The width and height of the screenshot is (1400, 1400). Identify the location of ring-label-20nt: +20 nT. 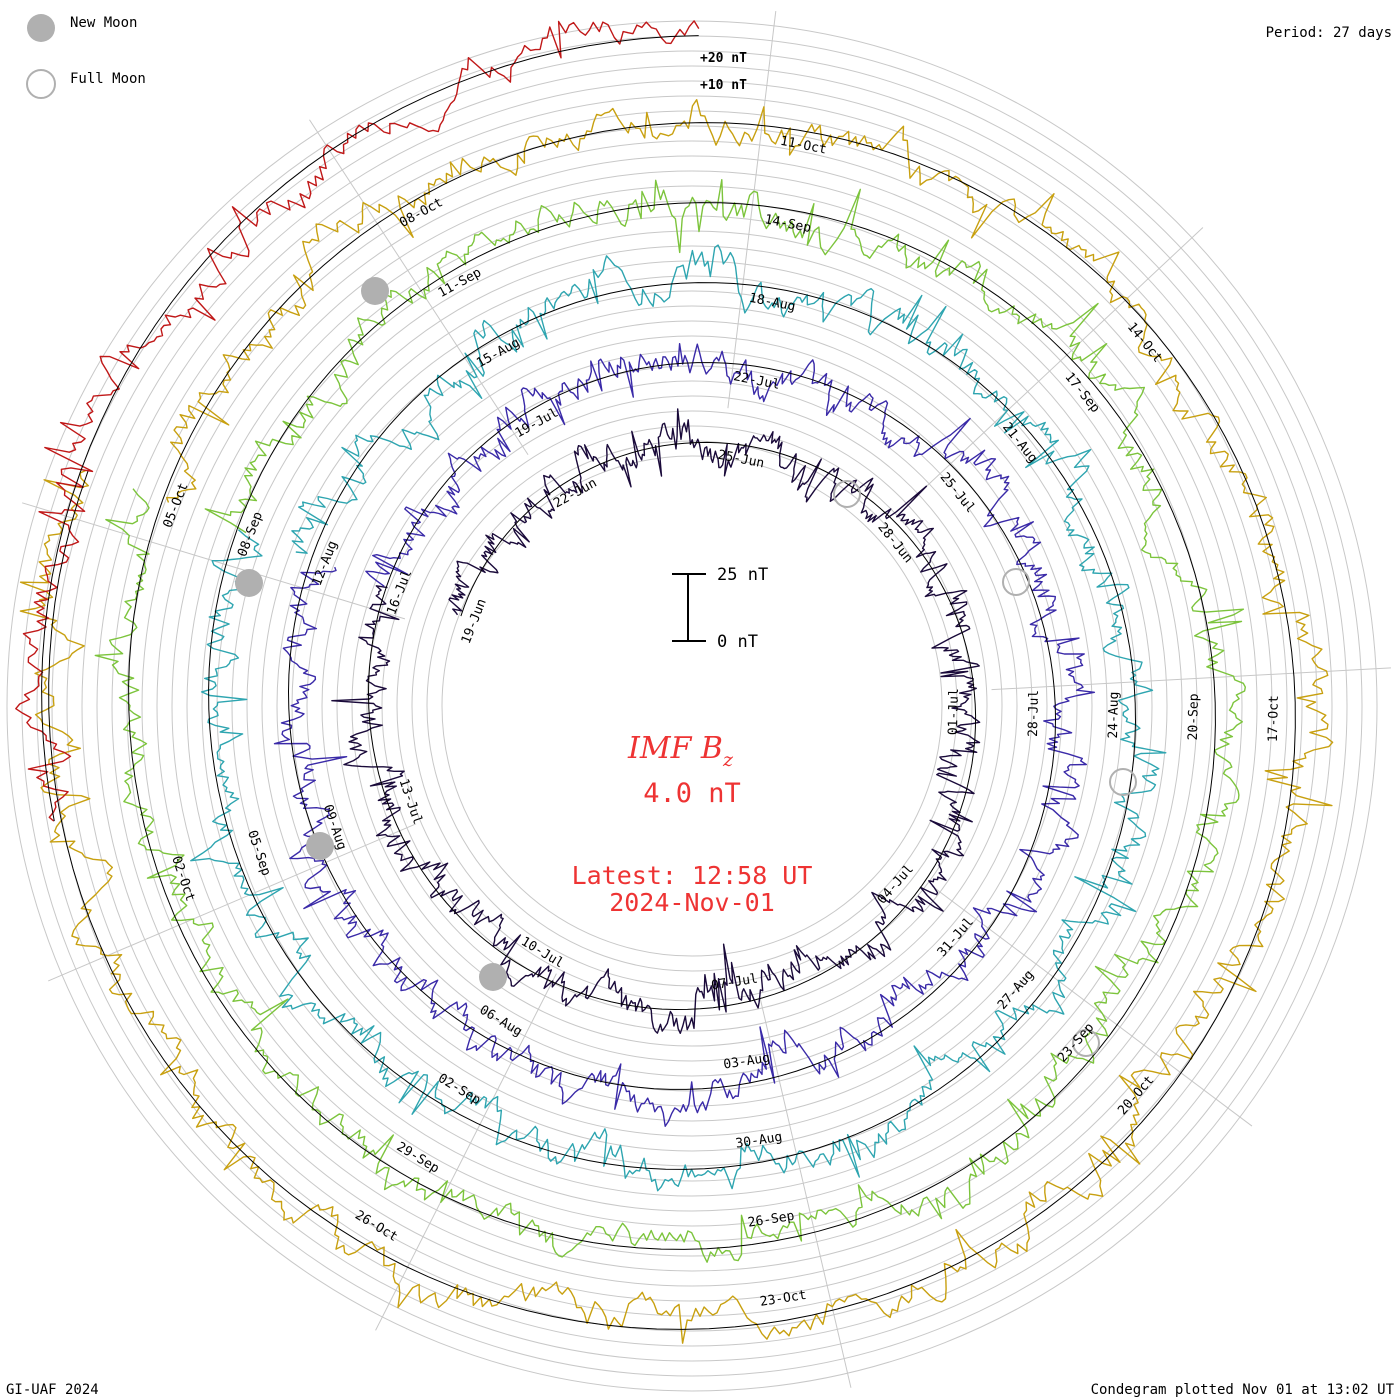
(723, 58).